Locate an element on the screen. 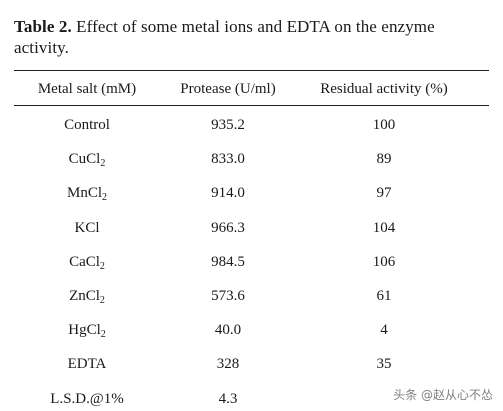 The image size is (503, 411). table-caption-label: Table 2. is located at coordinates (43, 26).